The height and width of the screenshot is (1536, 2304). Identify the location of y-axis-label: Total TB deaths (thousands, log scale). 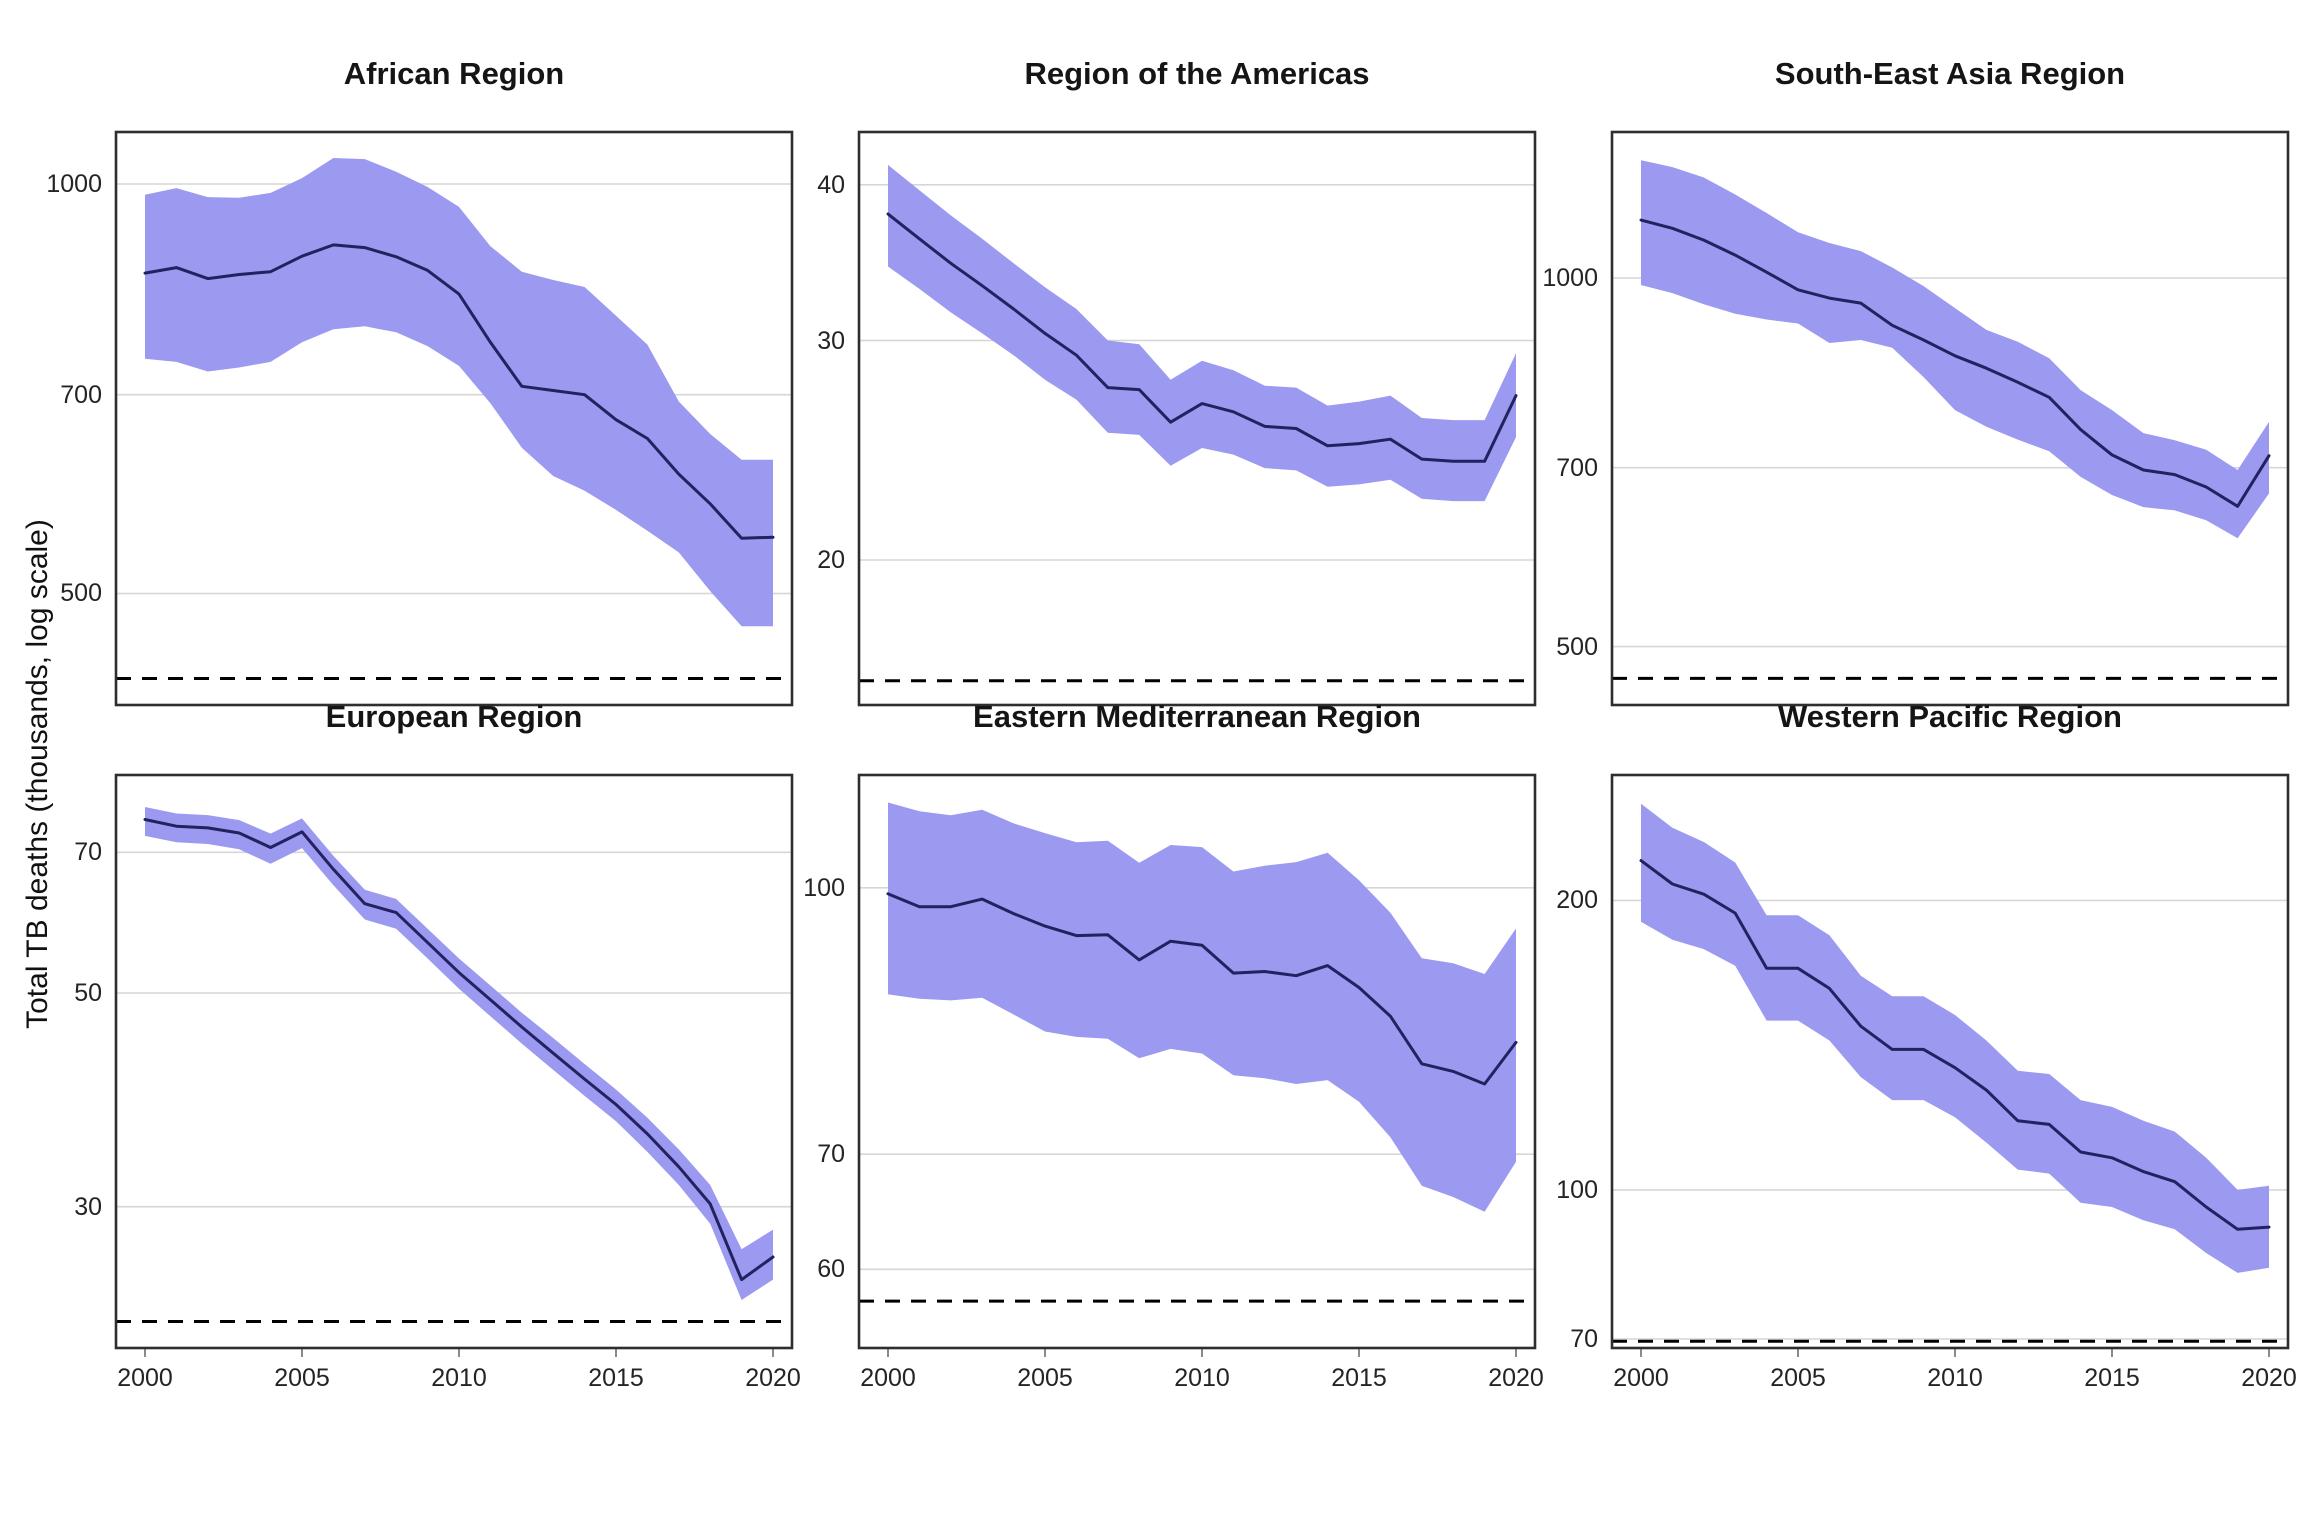
(37, 774).